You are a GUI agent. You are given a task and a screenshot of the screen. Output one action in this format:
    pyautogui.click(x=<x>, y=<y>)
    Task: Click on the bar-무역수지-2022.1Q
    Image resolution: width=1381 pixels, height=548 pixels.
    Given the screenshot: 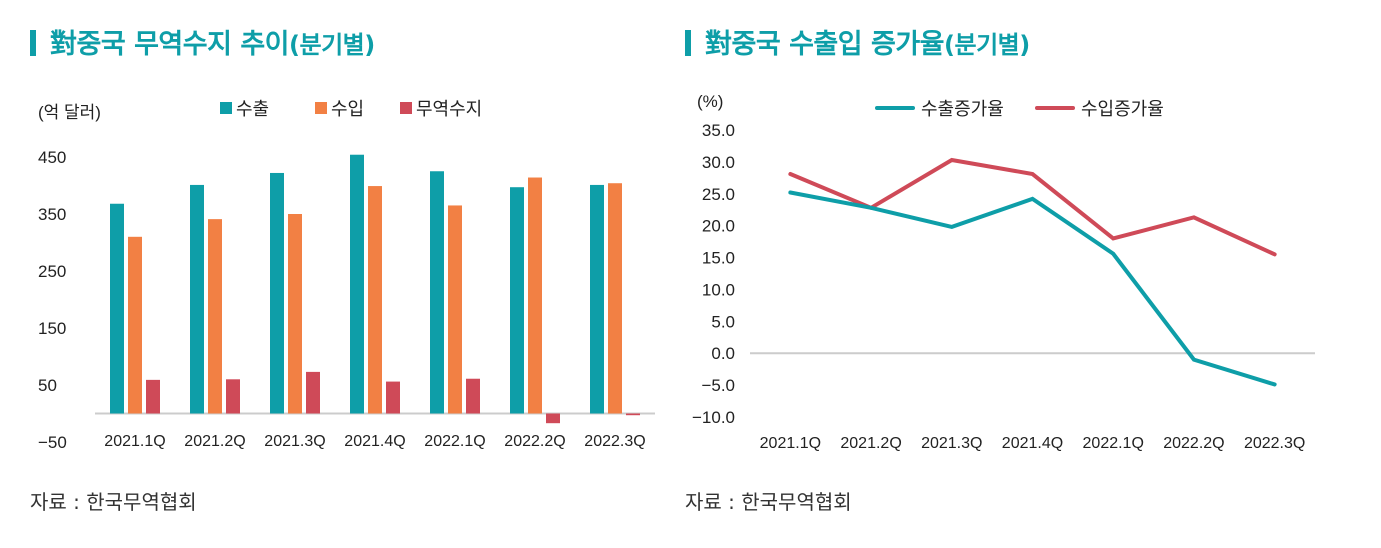 What is the action you would take?
    pyautogui.click(x=473, y=396)
    